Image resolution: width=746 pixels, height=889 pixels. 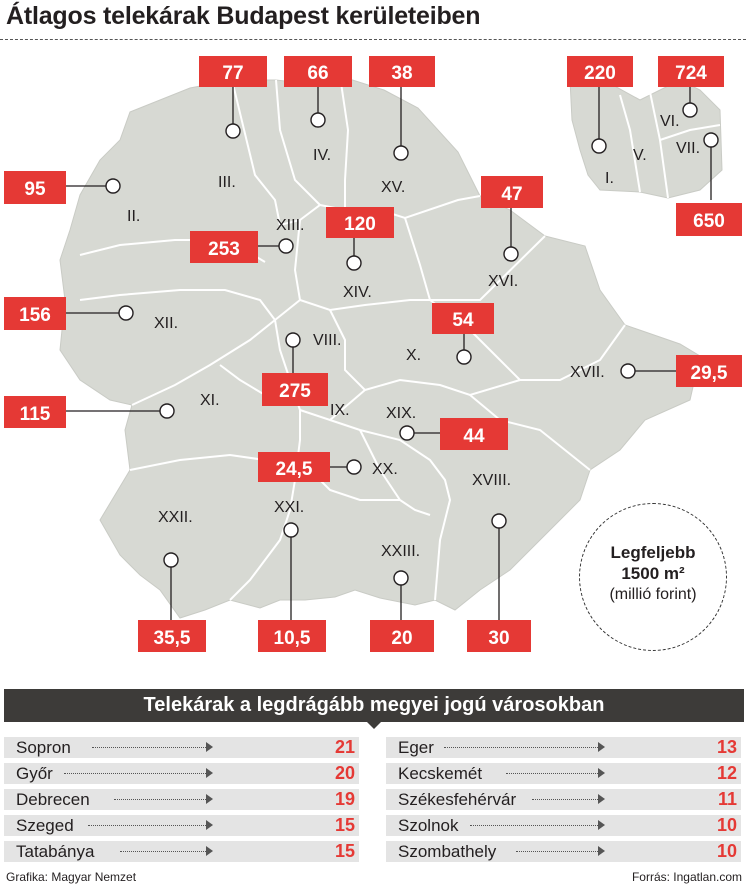 I want to click on price-label: 38, so click(x=401, y=73).